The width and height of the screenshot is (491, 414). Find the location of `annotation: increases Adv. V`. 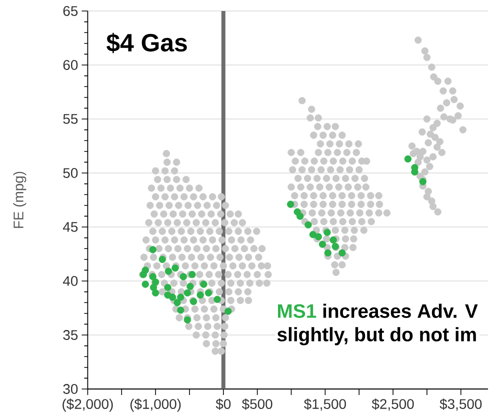

annotation: increases Adv. V is located at coordinates (400, 311).